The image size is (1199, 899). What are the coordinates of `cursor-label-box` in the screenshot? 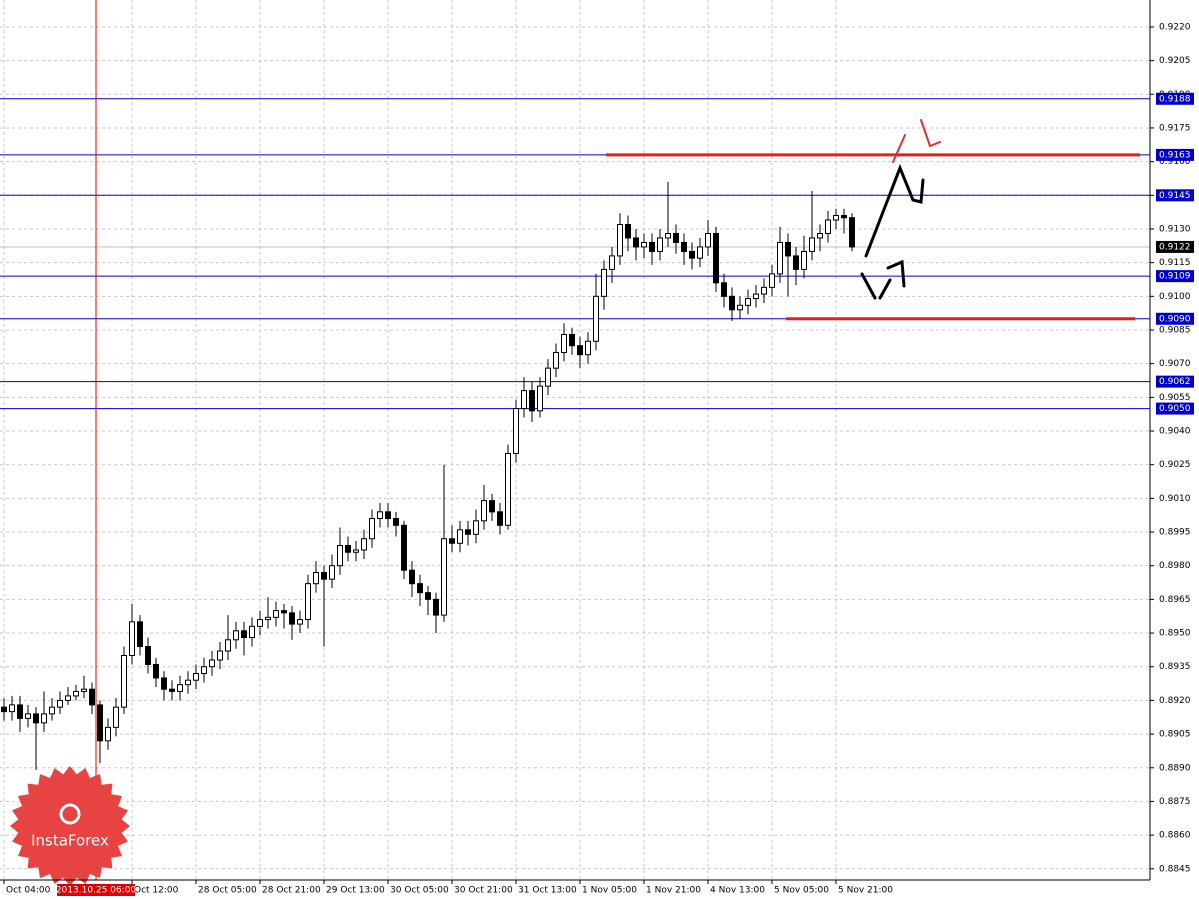 It's located at (96, 890).